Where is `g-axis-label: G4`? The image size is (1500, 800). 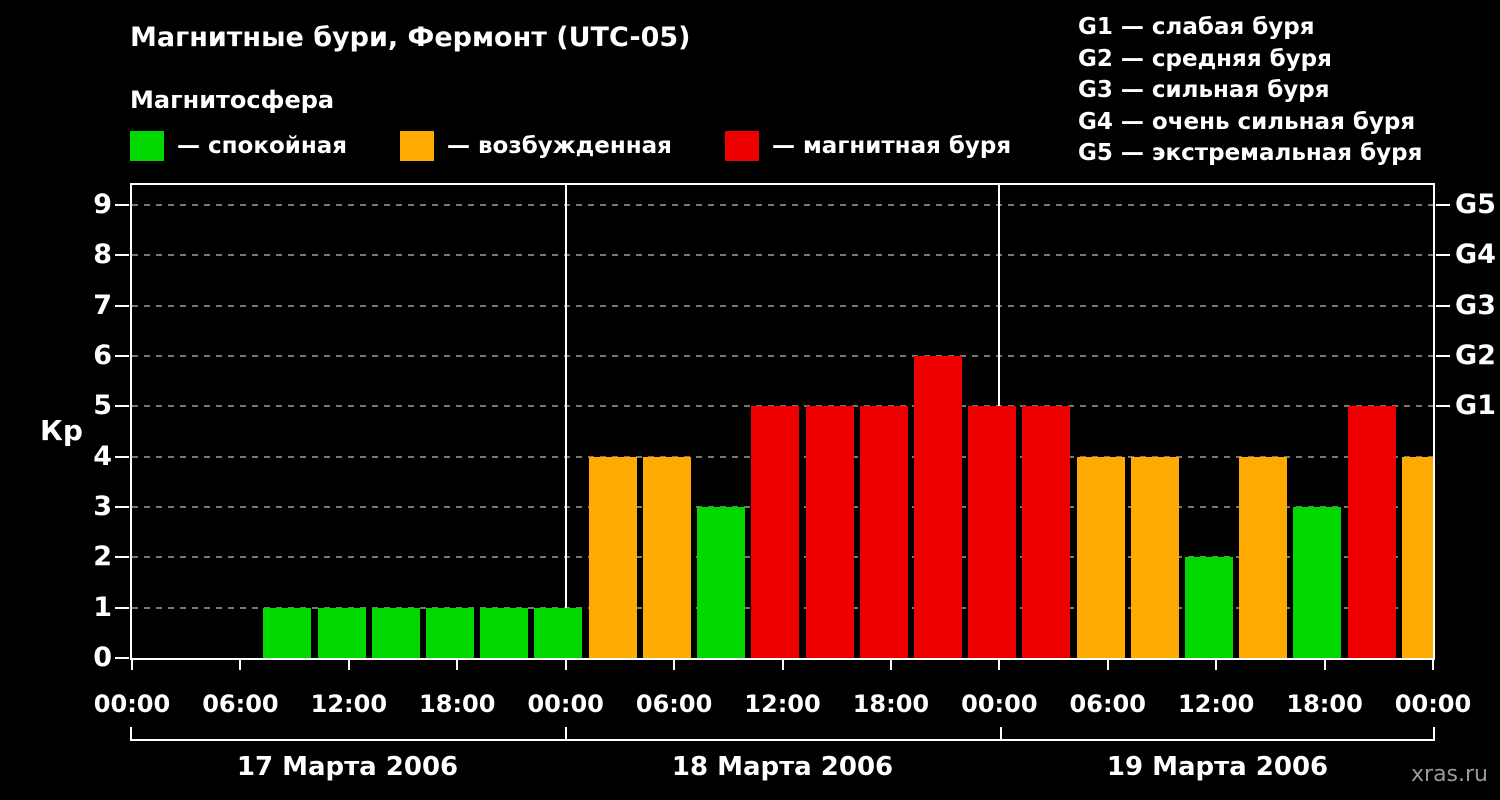
g-axis-label: G4 is located at coordinates (1475, 255).